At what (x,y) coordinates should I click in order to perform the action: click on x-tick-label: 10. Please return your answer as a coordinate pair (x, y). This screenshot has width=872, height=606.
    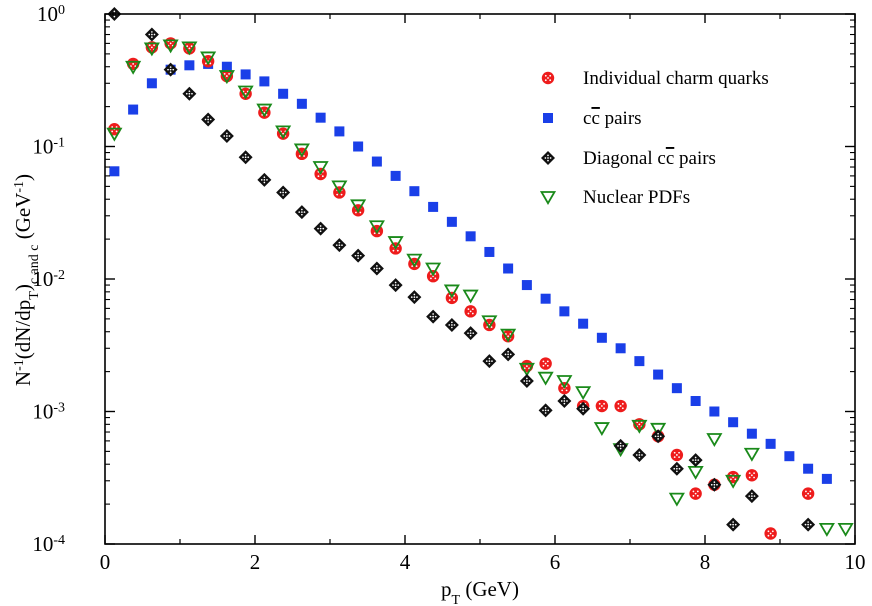
    Looking at the image, I should click on (855, 562).